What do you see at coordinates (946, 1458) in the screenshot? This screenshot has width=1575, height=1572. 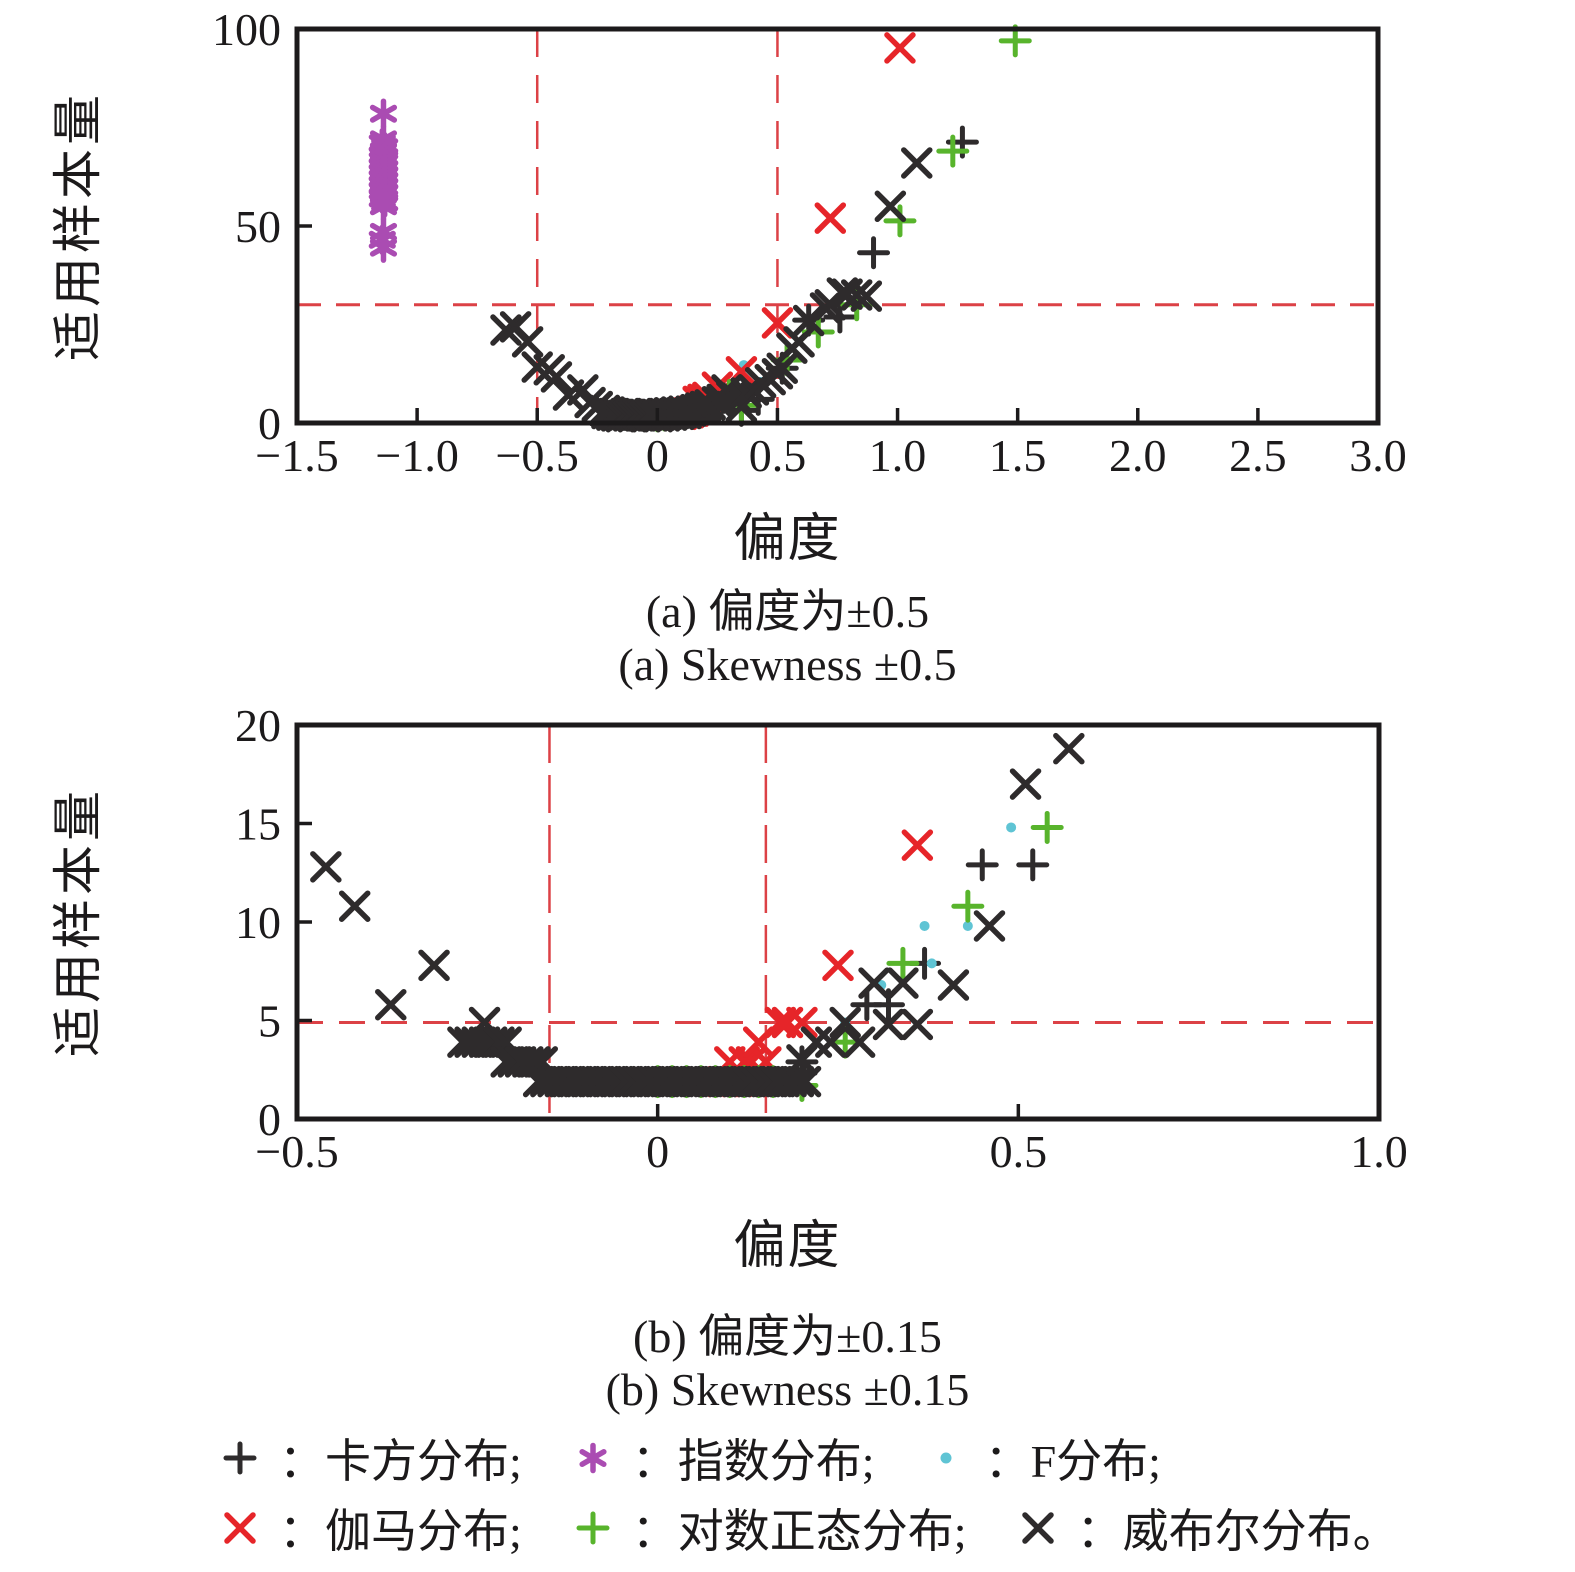 I see `f-distribution-dot-icon` at bounding box center [946, 1458].